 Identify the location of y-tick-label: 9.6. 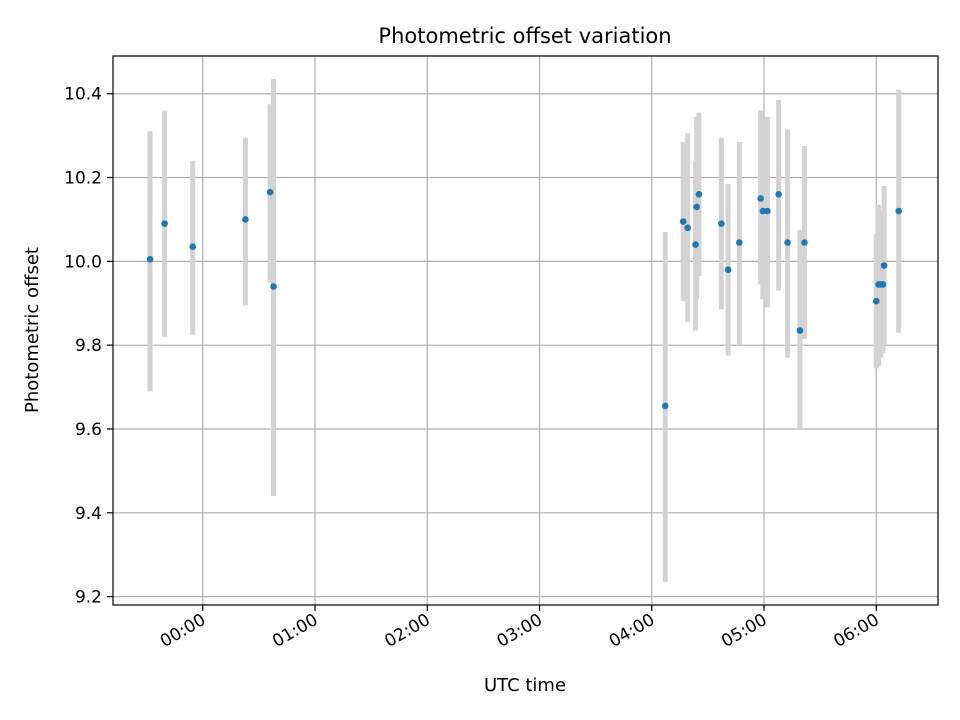
(88, 430).